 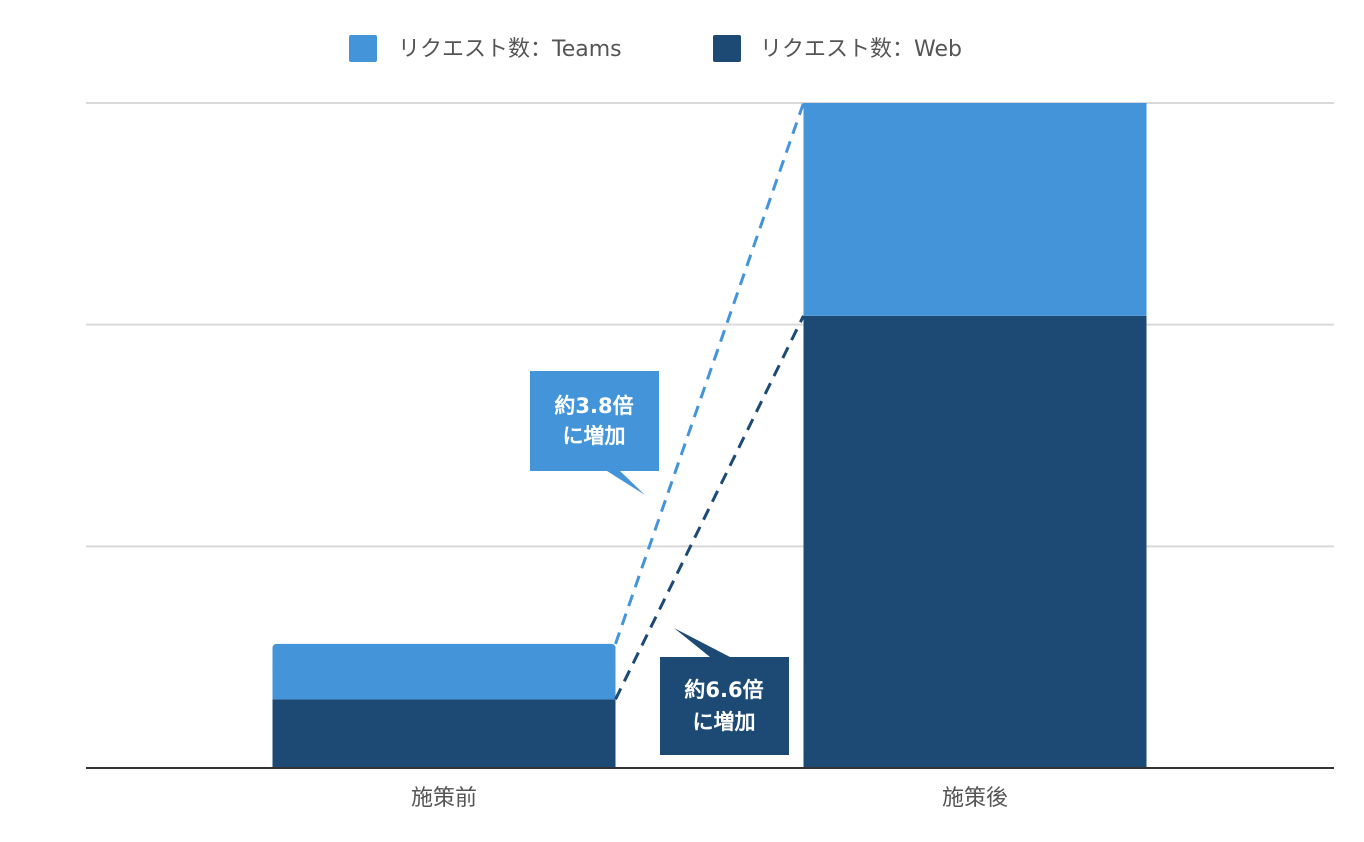 I want to click on callout-teams-line2: に増加, so click(x=594, y=436).